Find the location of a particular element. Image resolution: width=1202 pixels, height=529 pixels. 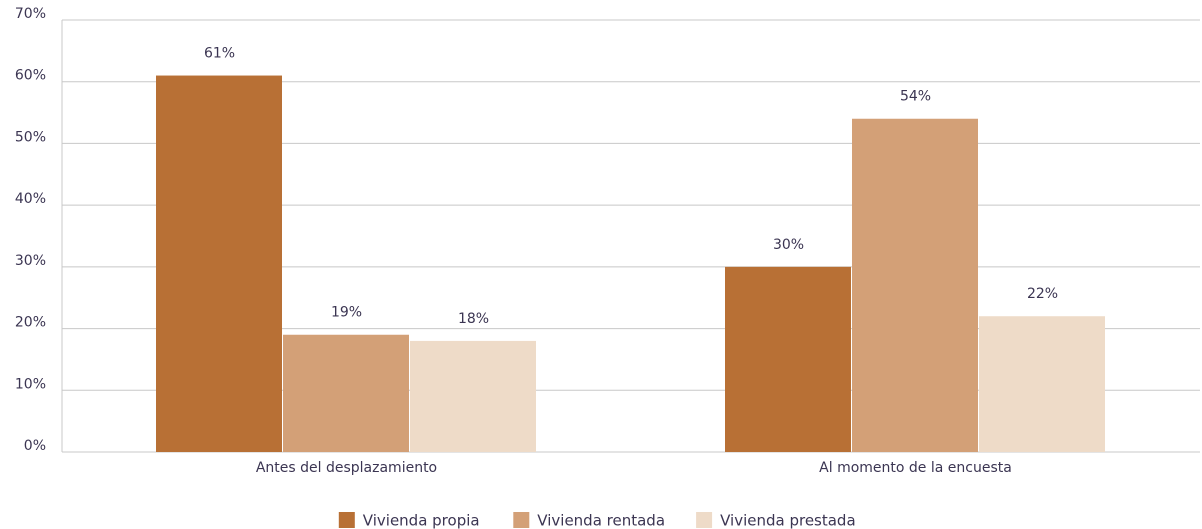

data-label: 19% is located at coordinates (346, 313).